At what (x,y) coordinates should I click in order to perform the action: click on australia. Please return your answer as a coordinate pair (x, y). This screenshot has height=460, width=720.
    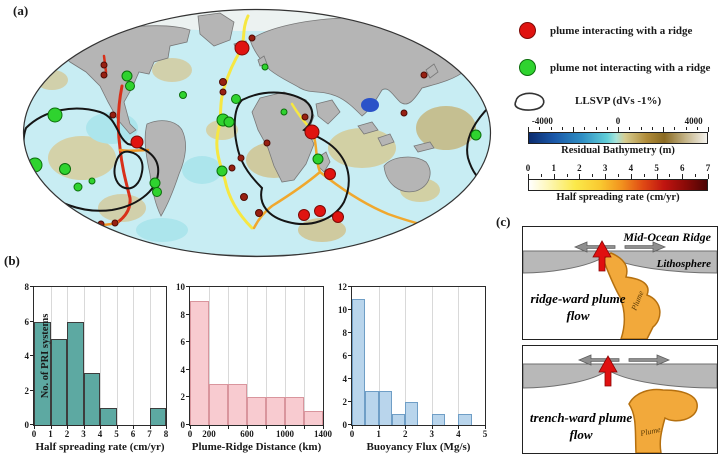
    Looking at the image, I should click on (407, 174).